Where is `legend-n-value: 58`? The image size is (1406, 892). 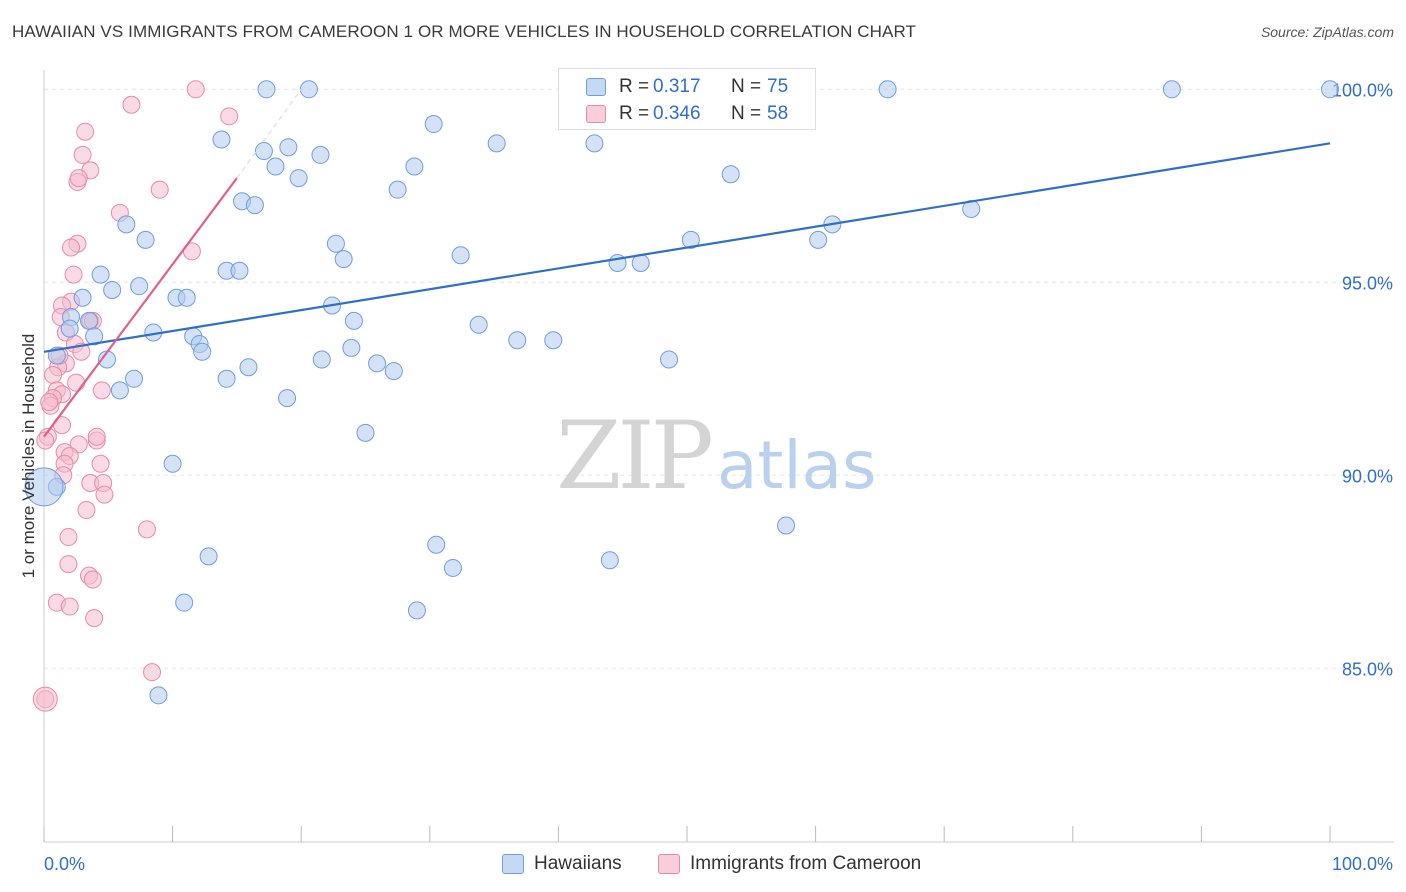 legend-n-value: 58 is located at coordinates (778, 113).